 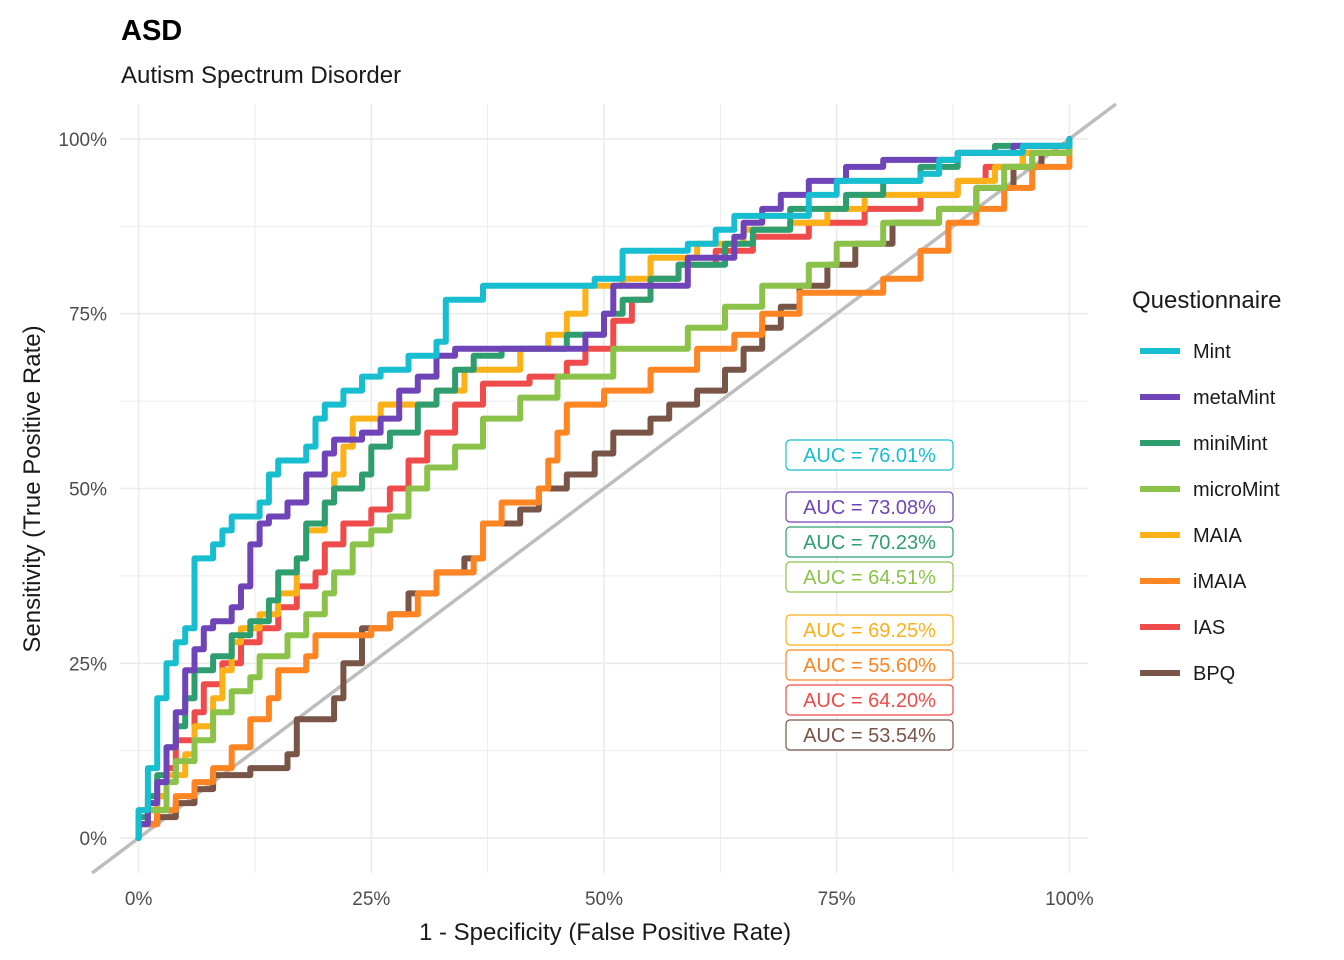 What do you see at coordinates (82, 140) in the screenshot?
I see `y-tick-label: 100%` at bounding box center [82, 140].